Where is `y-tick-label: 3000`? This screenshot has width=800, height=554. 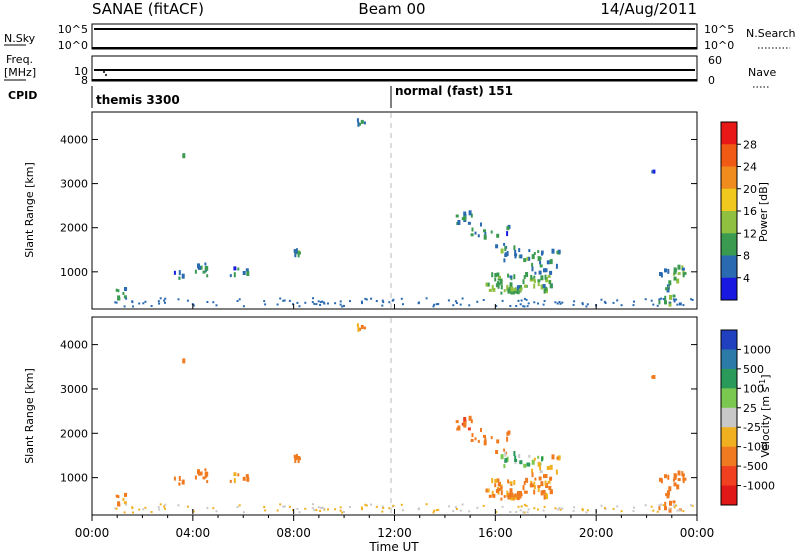 y-tick-label: 3000 is located at coordinates (74, 389).